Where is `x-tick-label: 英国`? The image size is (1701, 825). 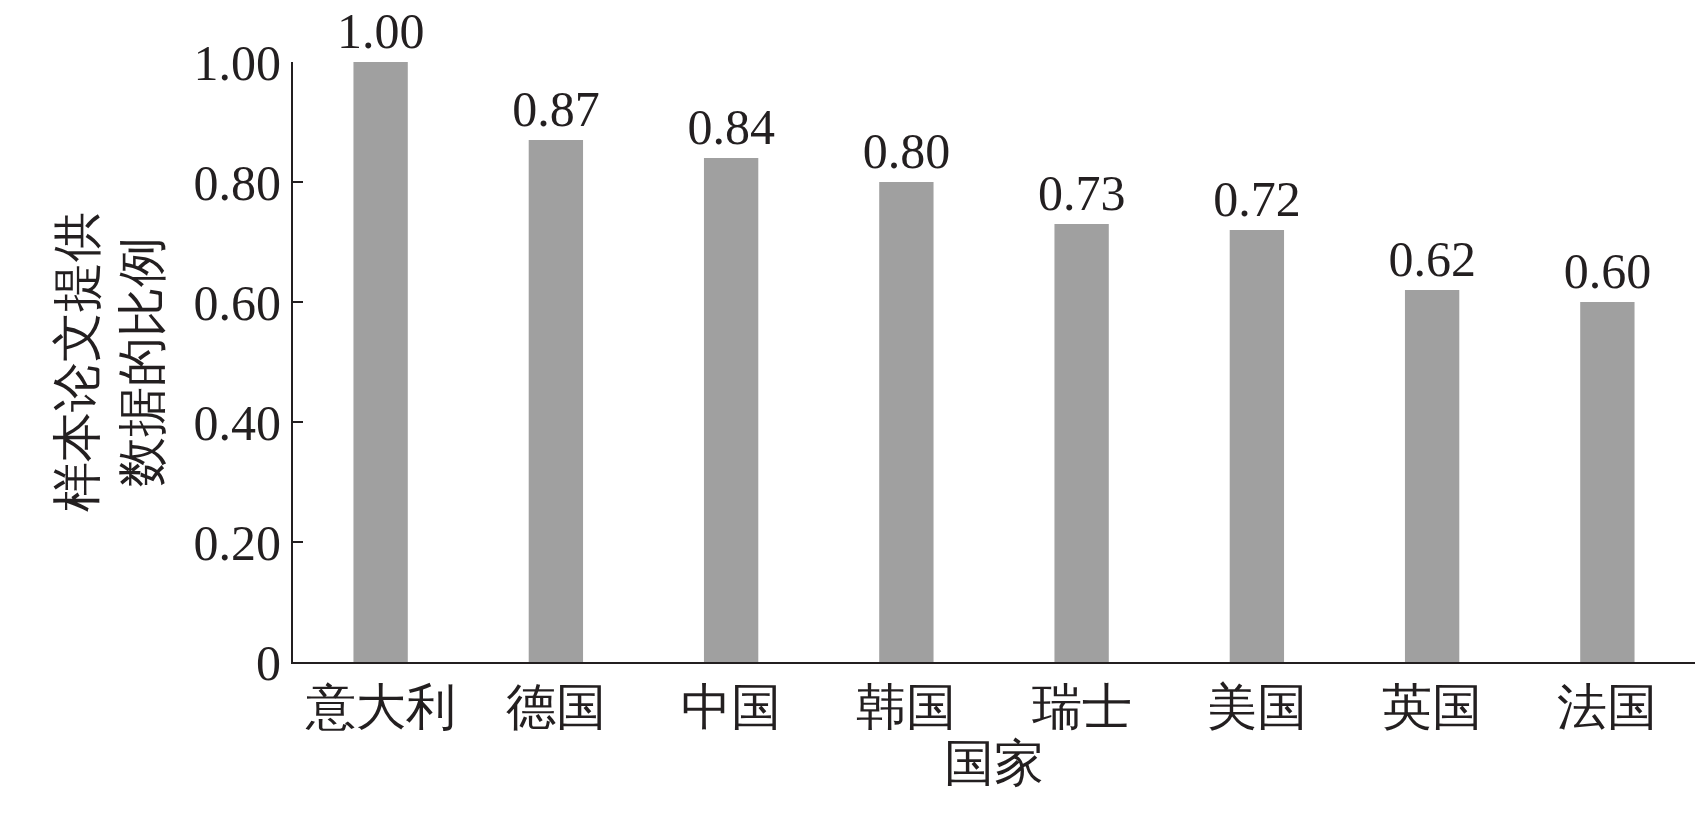 x-tick-label: 英国 is located at coordinates (1432, 707).